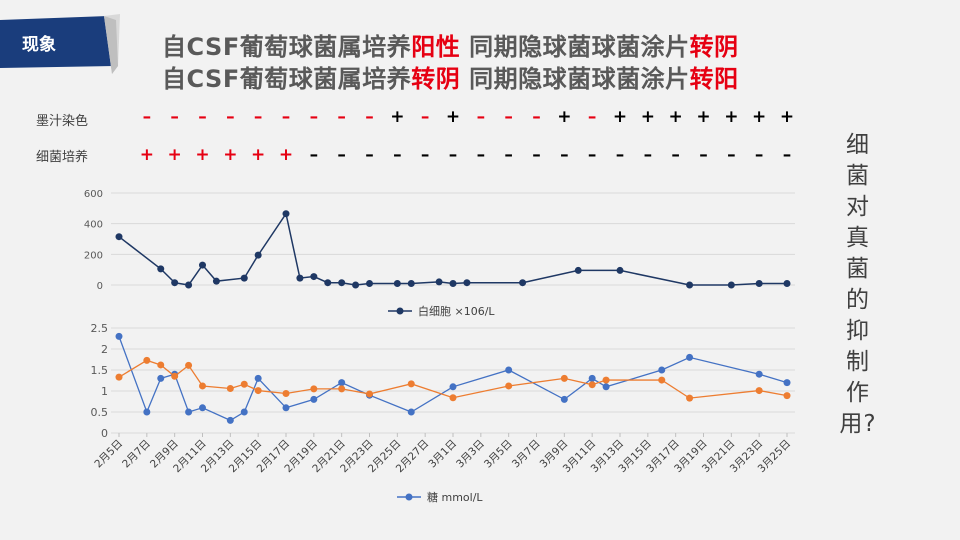 The width and height of the screenshot is (960, 540). I want to click on title-line-1: 自CSF葡萄球菌属培养阳性 同期隐球菌球菌涂片转阴, so click(450, 47).